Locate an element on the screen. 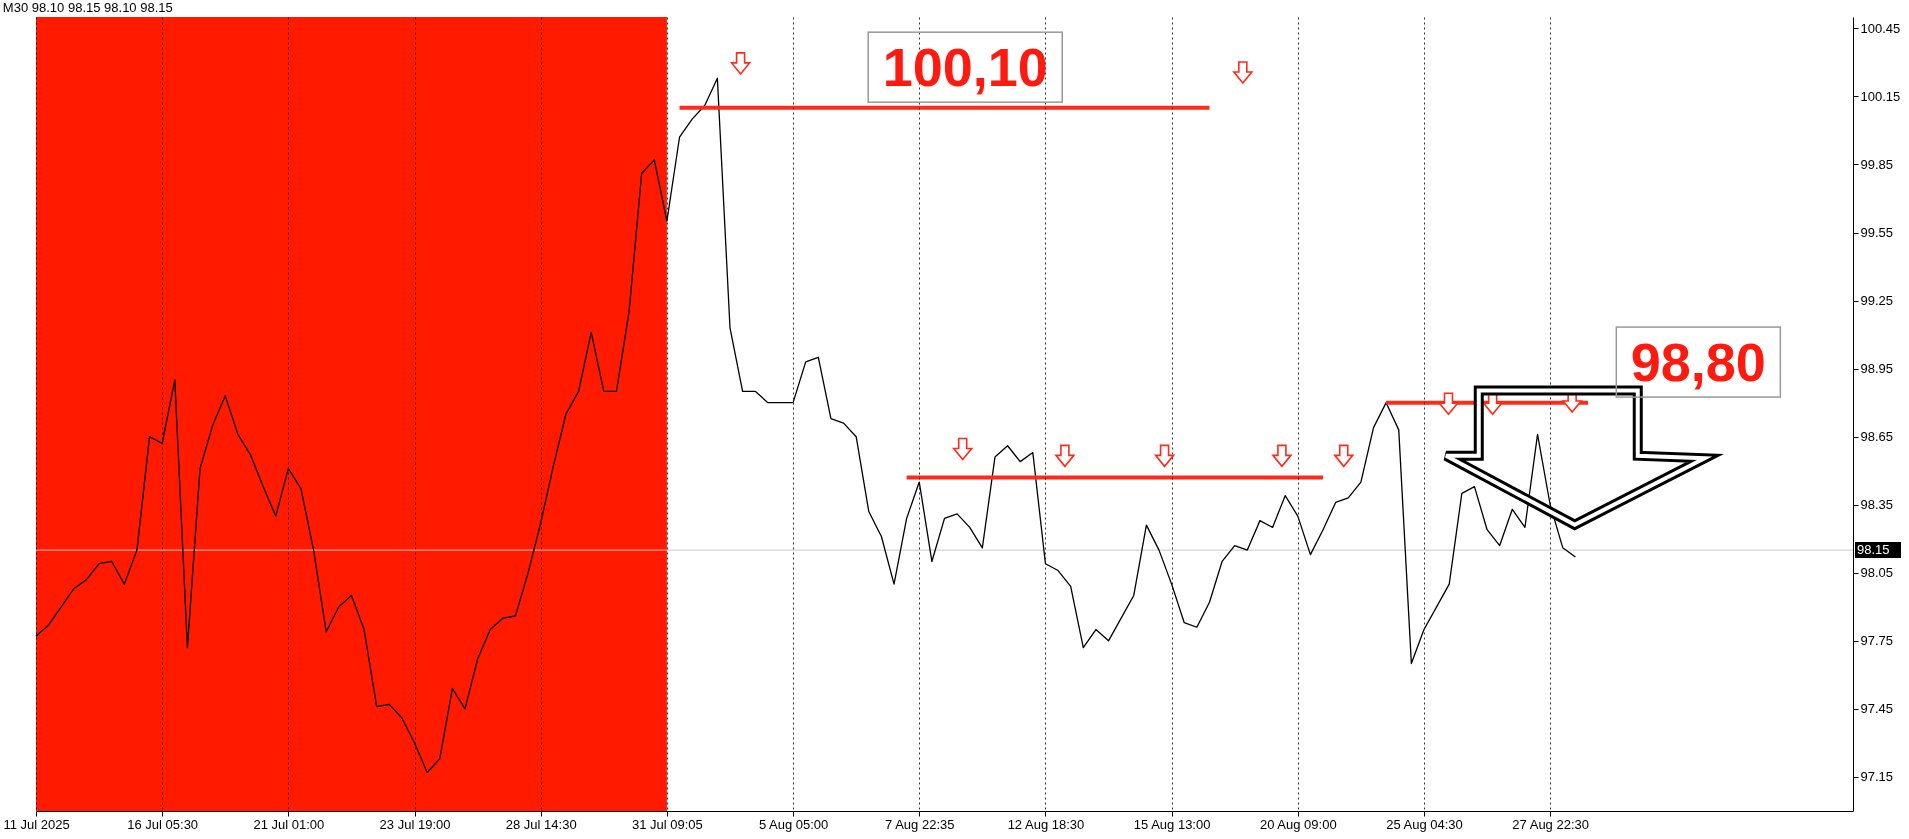  x-tick-label: 5 Aug 05:00 is located at coordinates (793, 824).